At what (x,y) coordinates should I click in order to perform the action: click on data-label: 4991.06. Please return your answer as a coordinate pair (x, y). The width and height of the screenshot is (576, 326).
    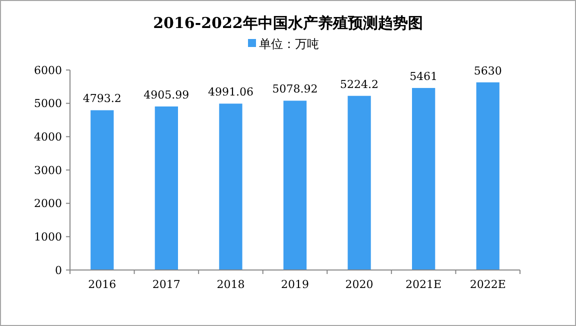
    Looking at the image, I should click on (231, 92).